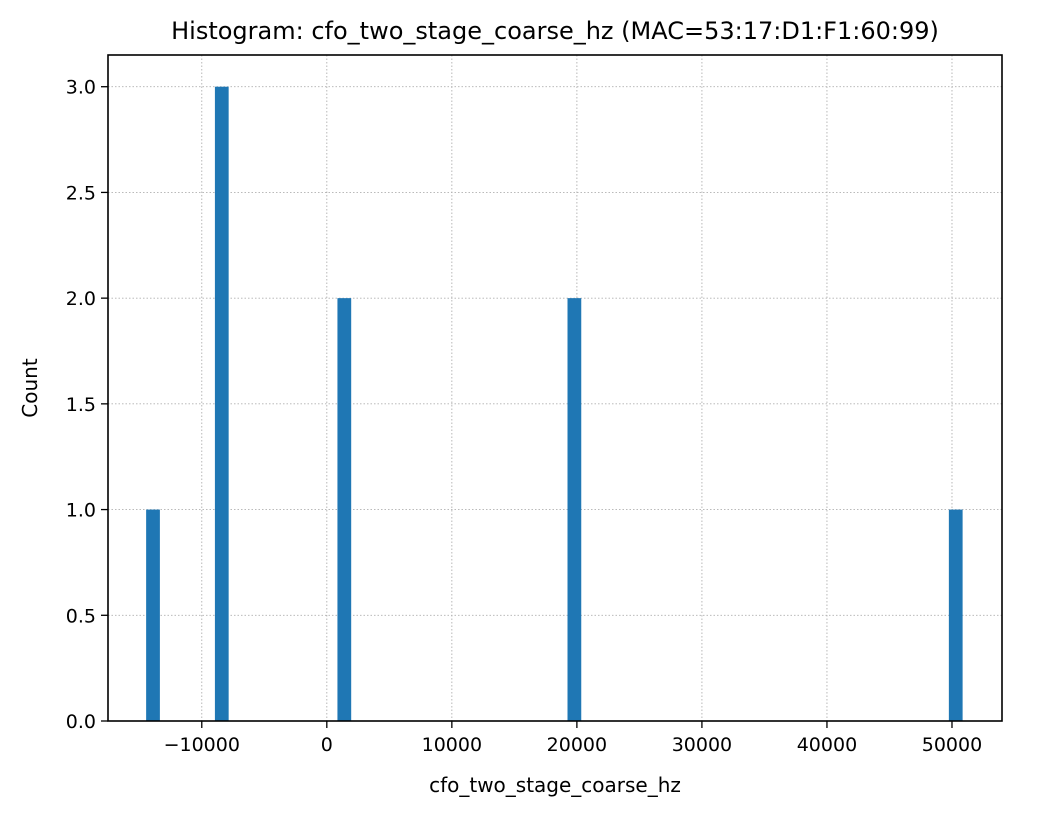  What do you see at coordinates (81, 193) in the screenshot?
I see `y-tick-label-5: 2.5` at bounding box center [81, 193].